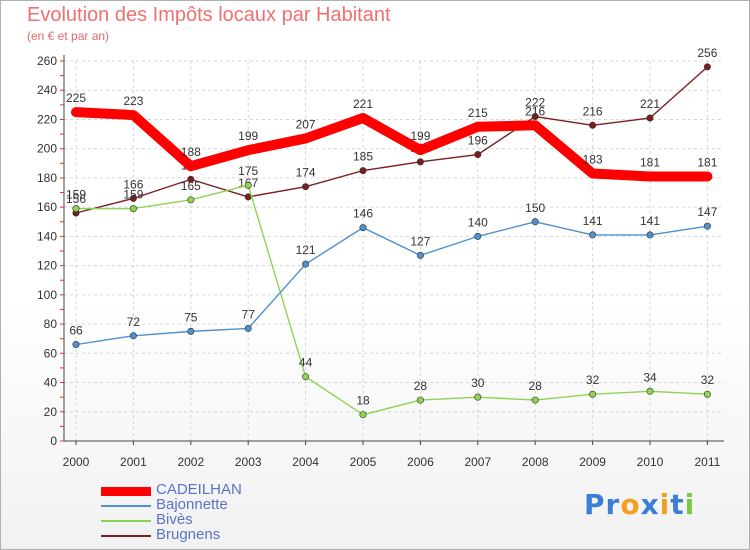 This screenshot has height=550, width=750. Describe the element at coordinates (188, 534) in the screenshot. I see `legend-label: Brugnens` at that location.